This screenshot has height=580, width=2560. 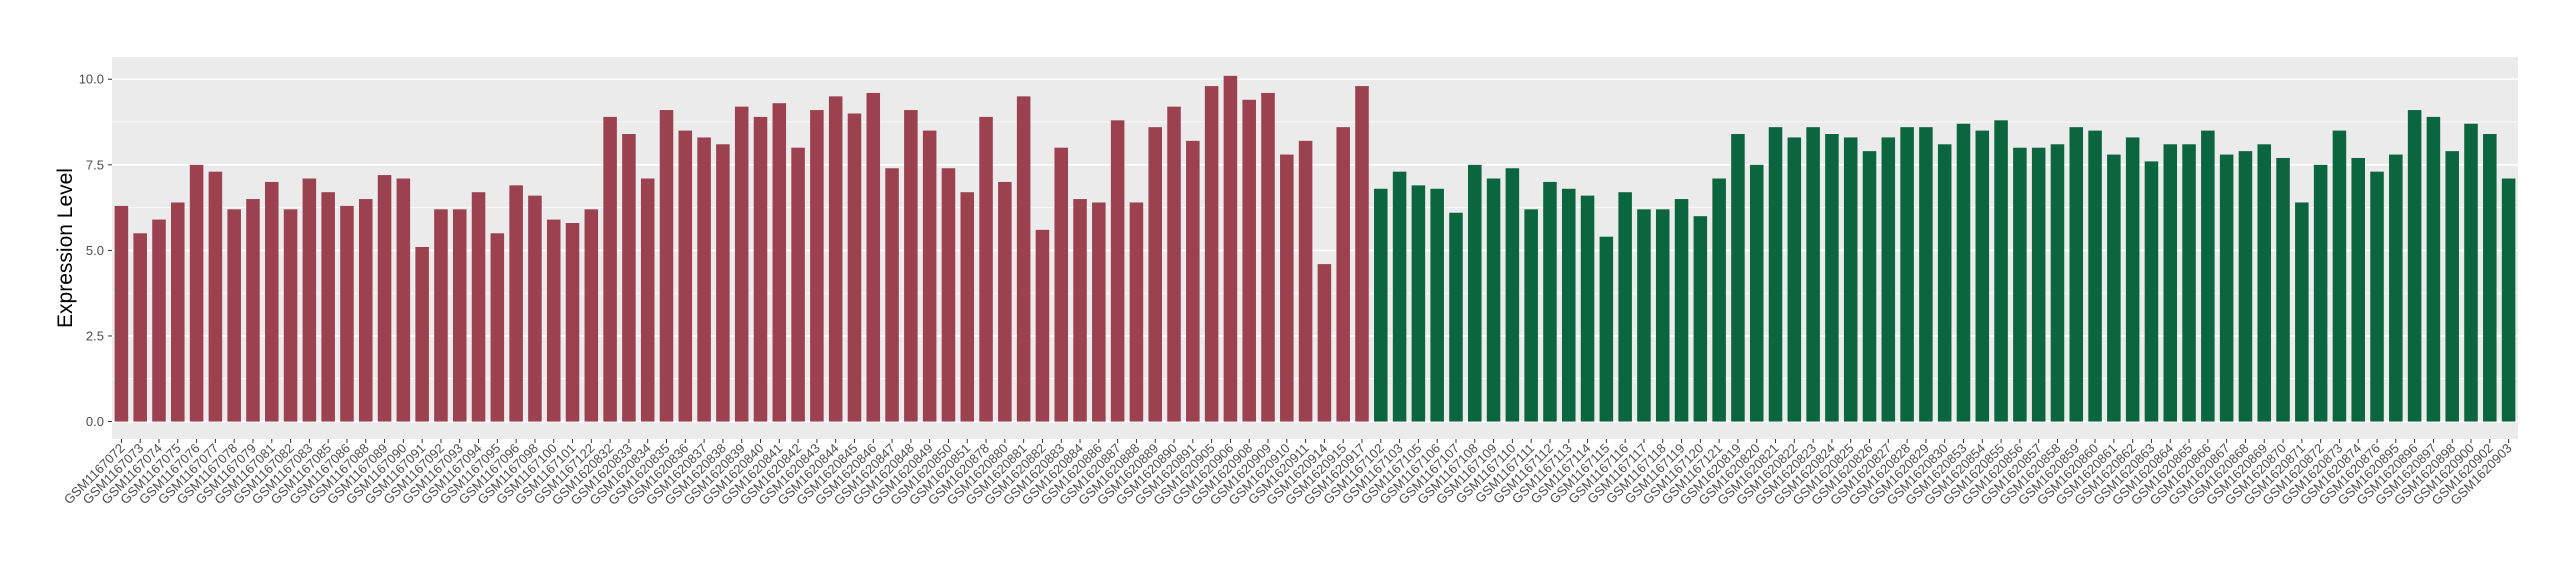 I want to click on y-tick-label: 2.5, so click(x=95, y=335).